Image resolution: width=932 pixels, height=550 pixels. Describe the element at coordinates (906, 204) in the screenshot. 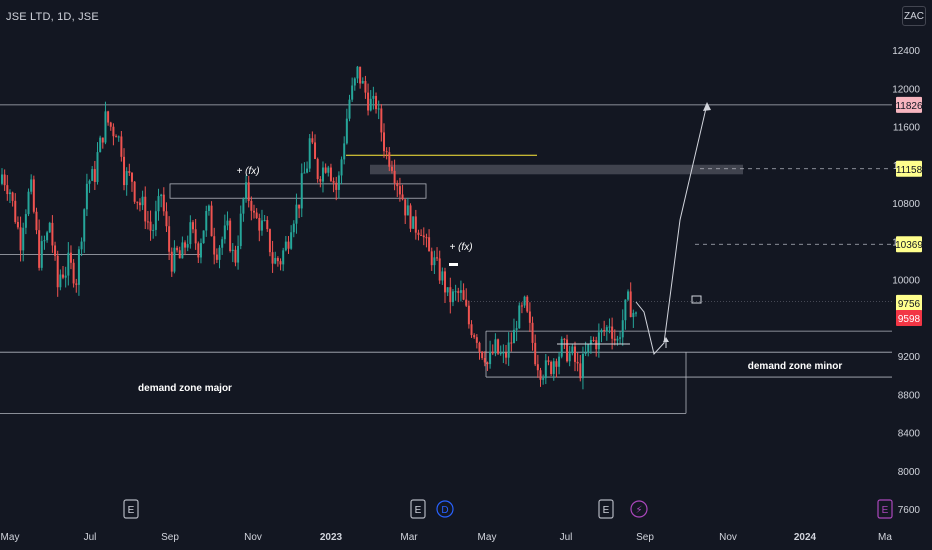

I see `y-tick-label: 10800` at that location.